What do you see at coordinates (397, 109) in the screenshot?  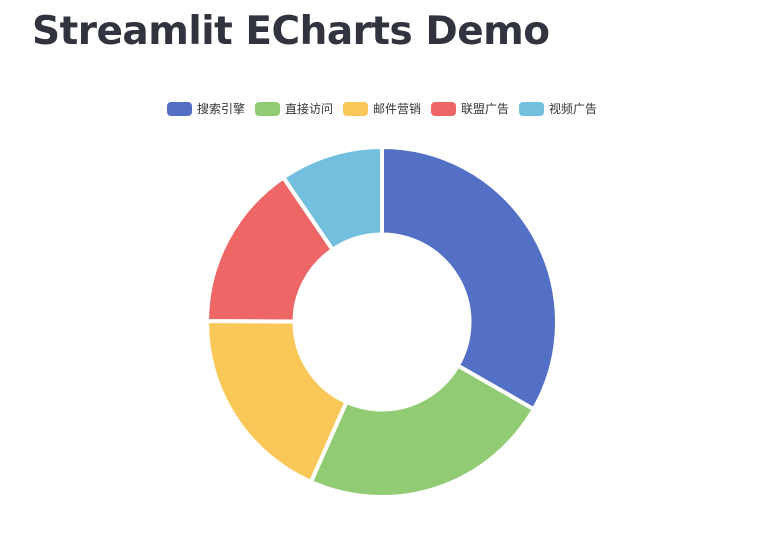 I see `legend-label: 邮件营销` at bounding box center [397, 109].